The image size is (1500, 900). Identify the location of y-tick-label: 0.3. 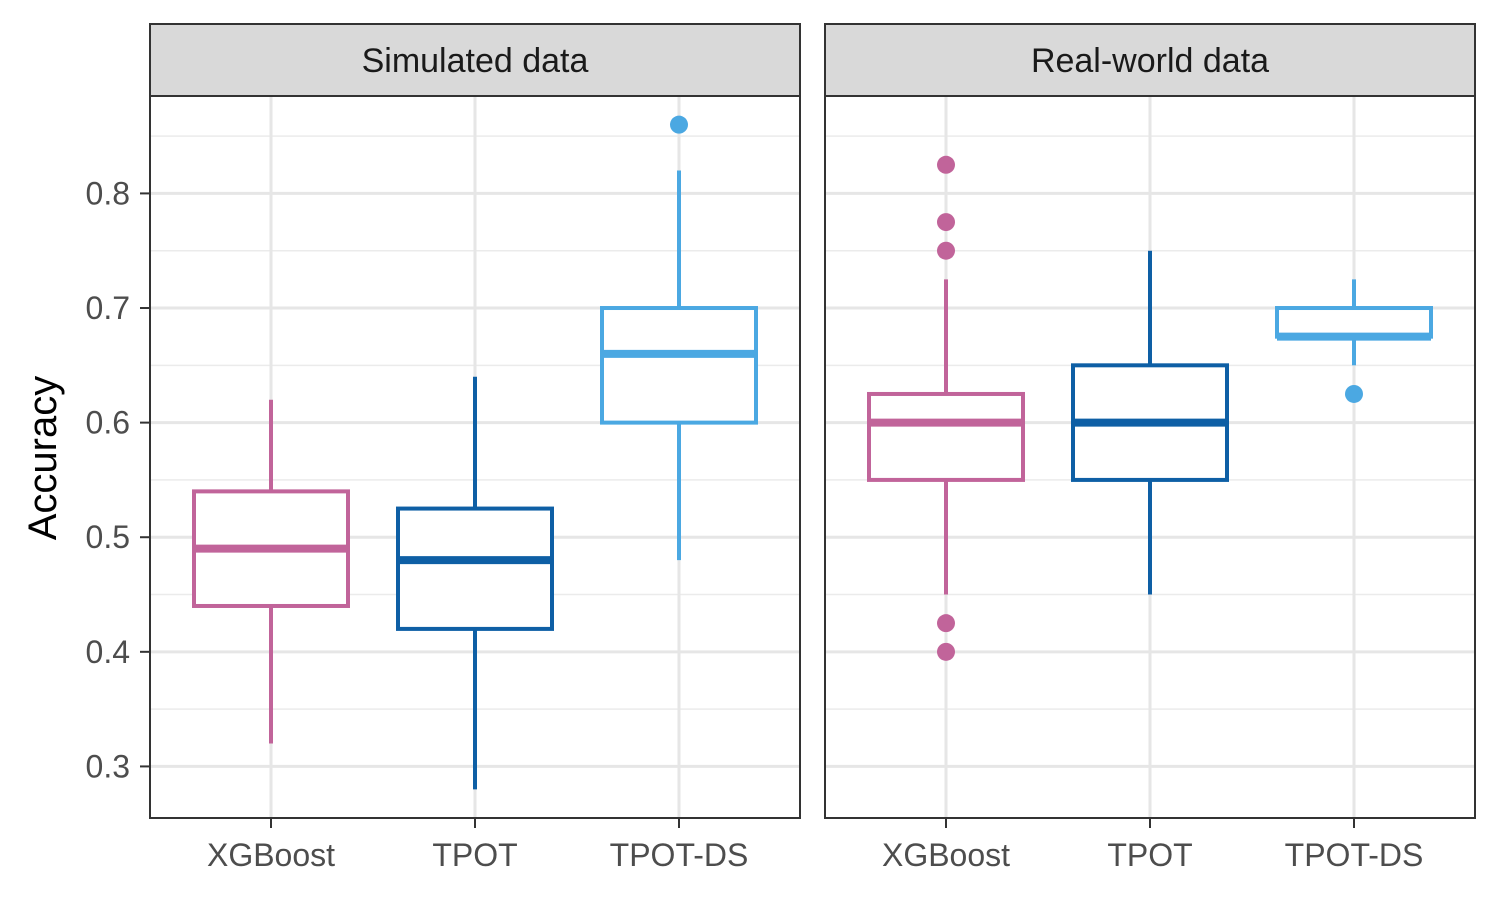
(108, 766).